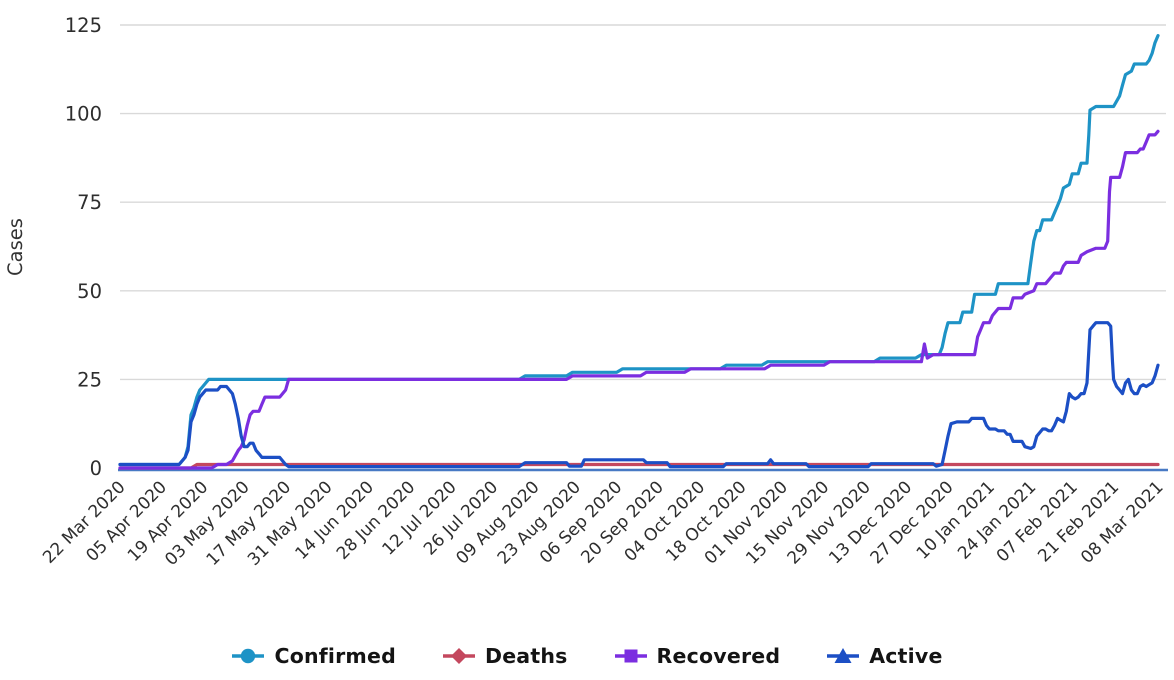  Describe the element at coordinates (843, 655) in the screenshot. I see `triangle-marker-icon` at that location.